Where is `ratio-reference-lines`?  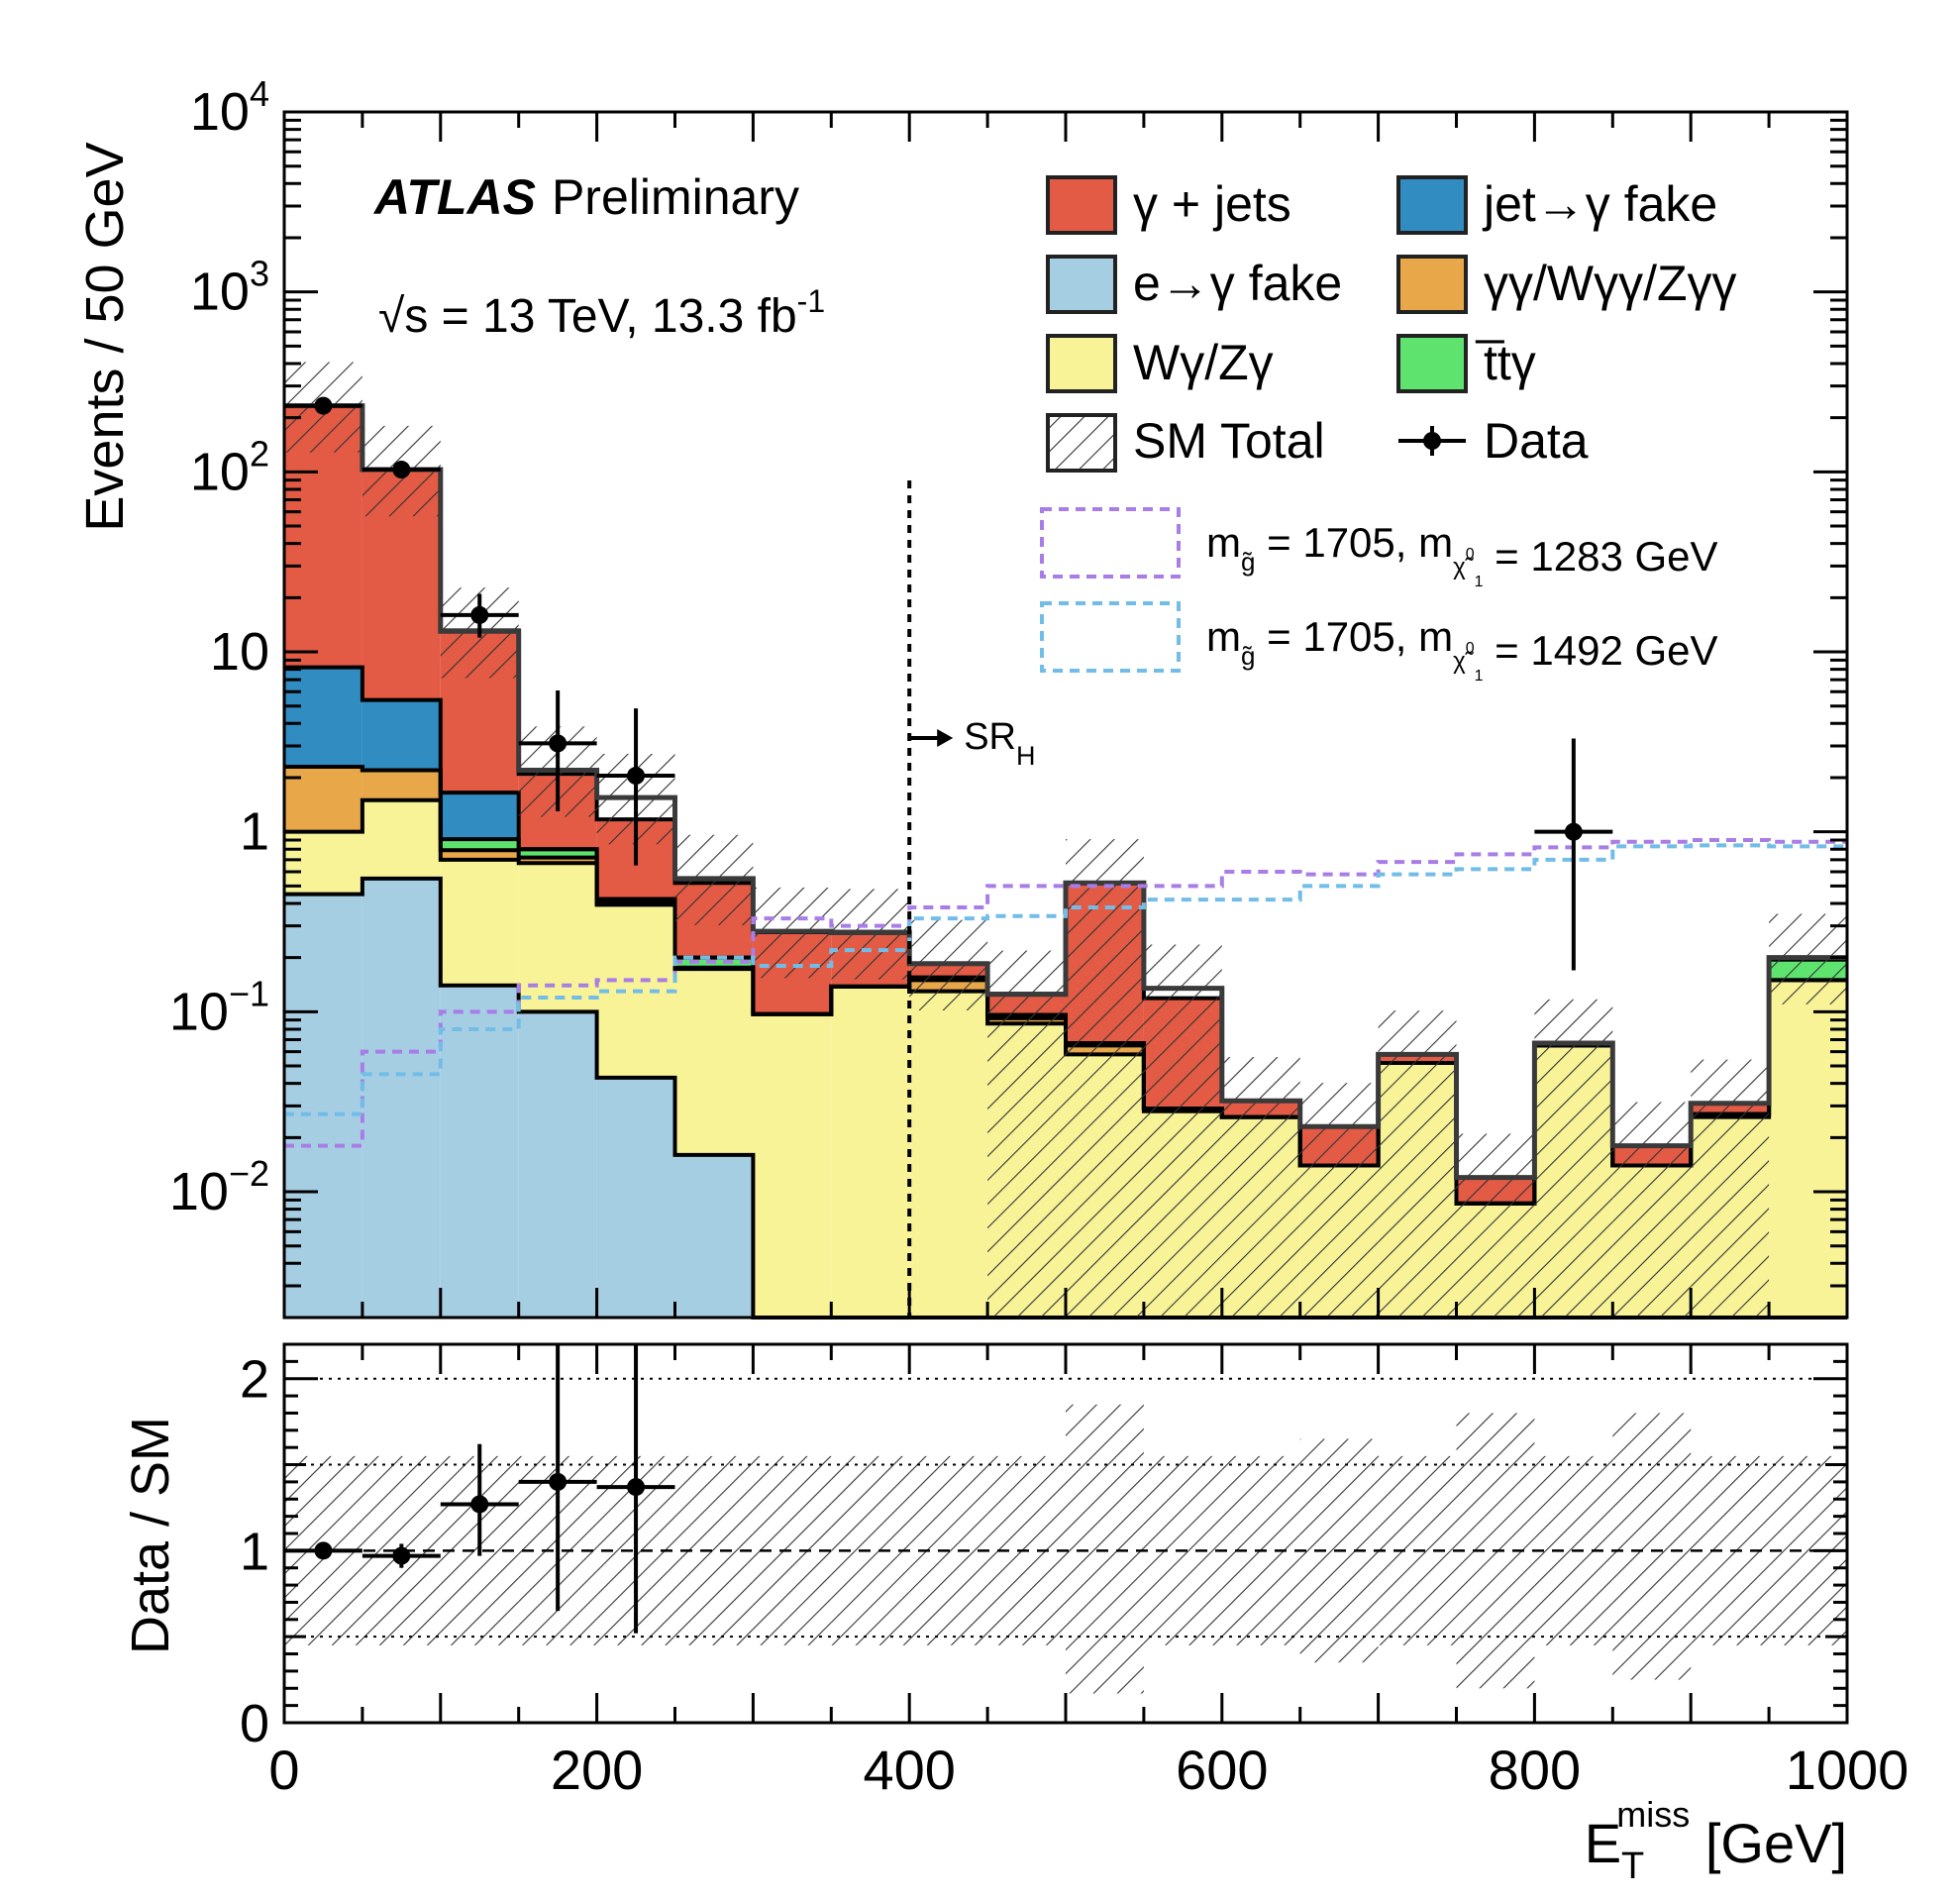
ratio-reference-lines is located at coordinates (1065, 1507).